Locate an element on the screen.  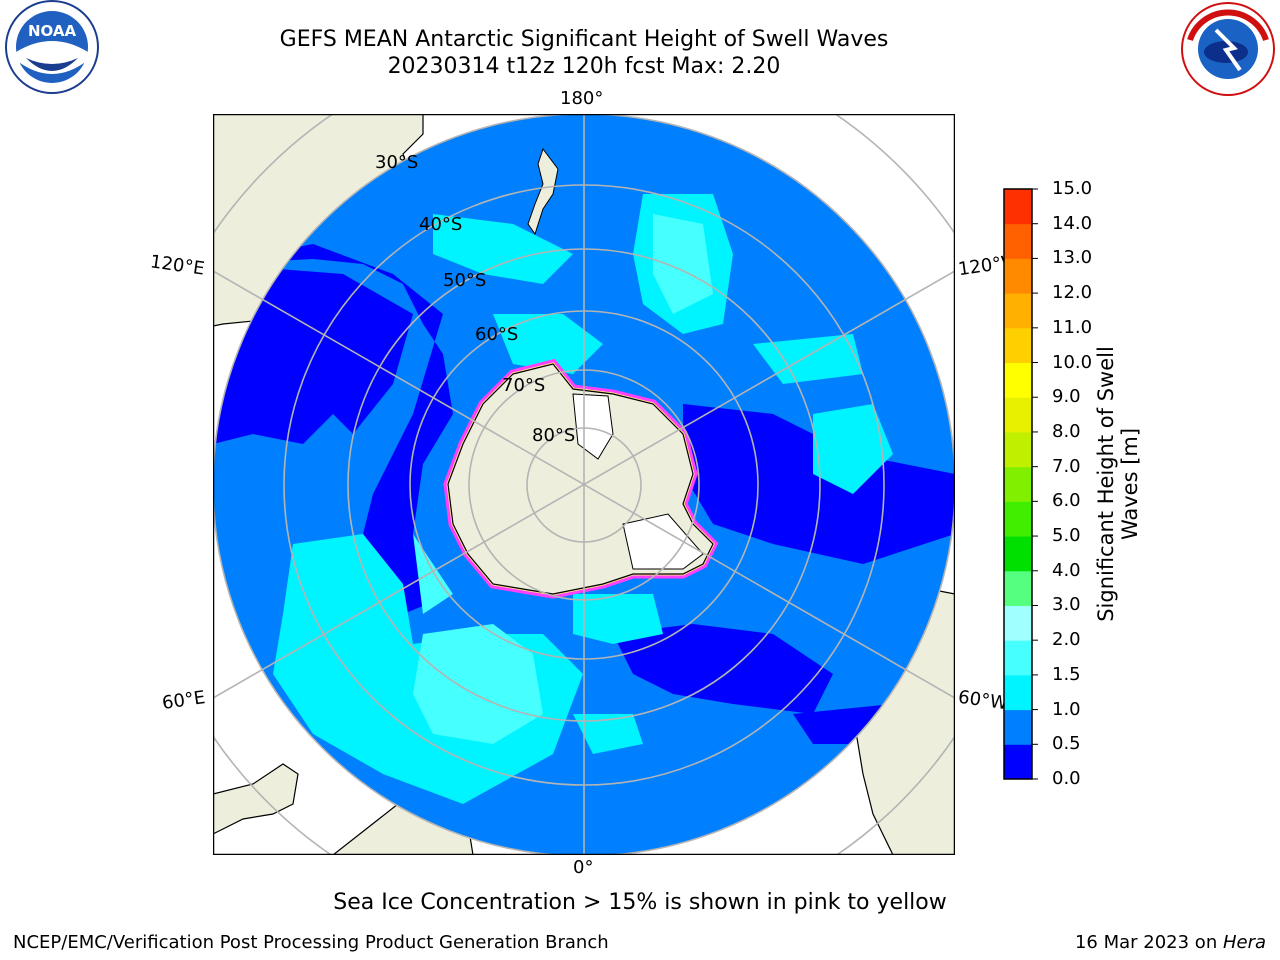
colorbar is located at coordinates (1020, 484).